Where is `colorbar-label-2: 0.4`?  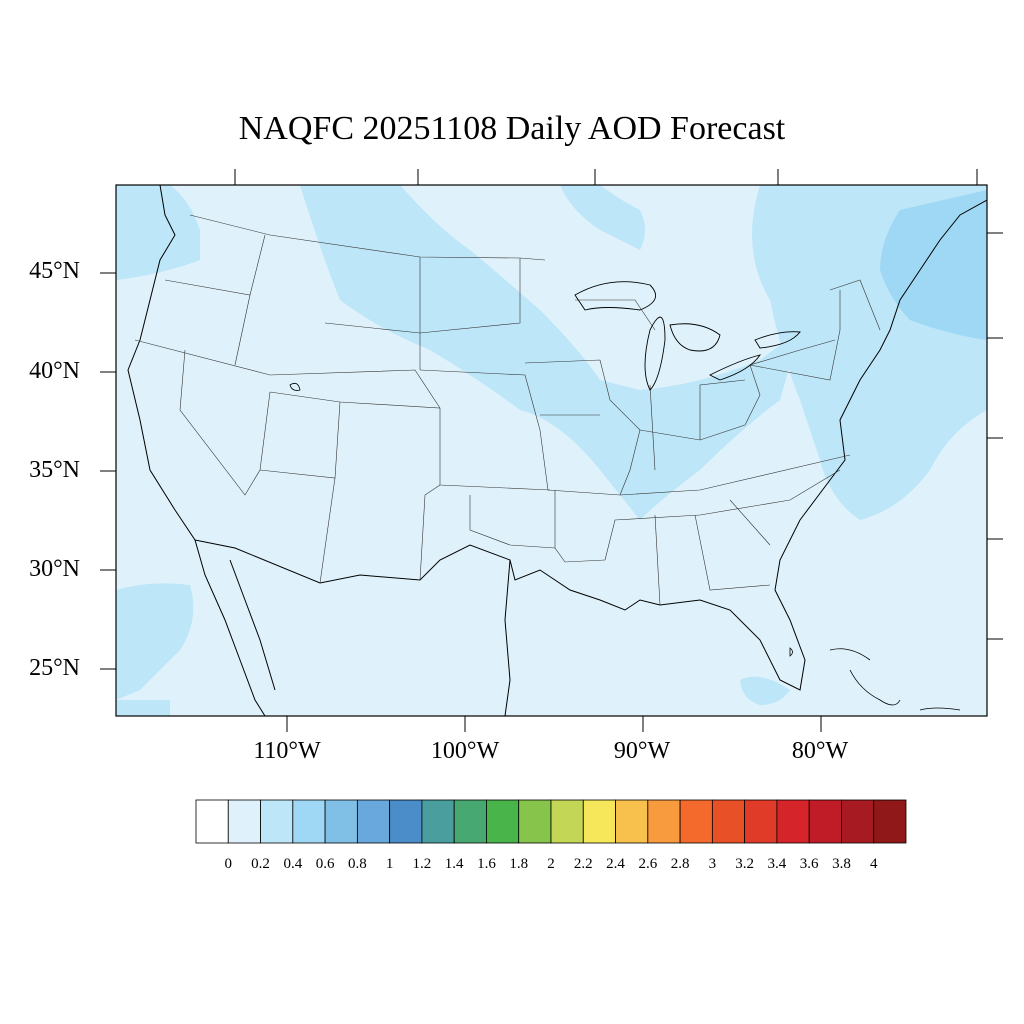
colorbar-label-2: 0.4 is located at coordinates (293, 864).